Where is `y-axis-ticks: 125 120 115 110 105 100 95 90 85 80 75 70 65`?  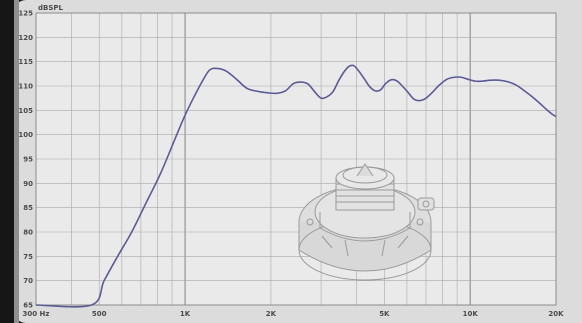 y-axis-ticks: 125 120 115 110 105 100 95 90 85 80 75 70 65 is located at coordinates (25, 160).